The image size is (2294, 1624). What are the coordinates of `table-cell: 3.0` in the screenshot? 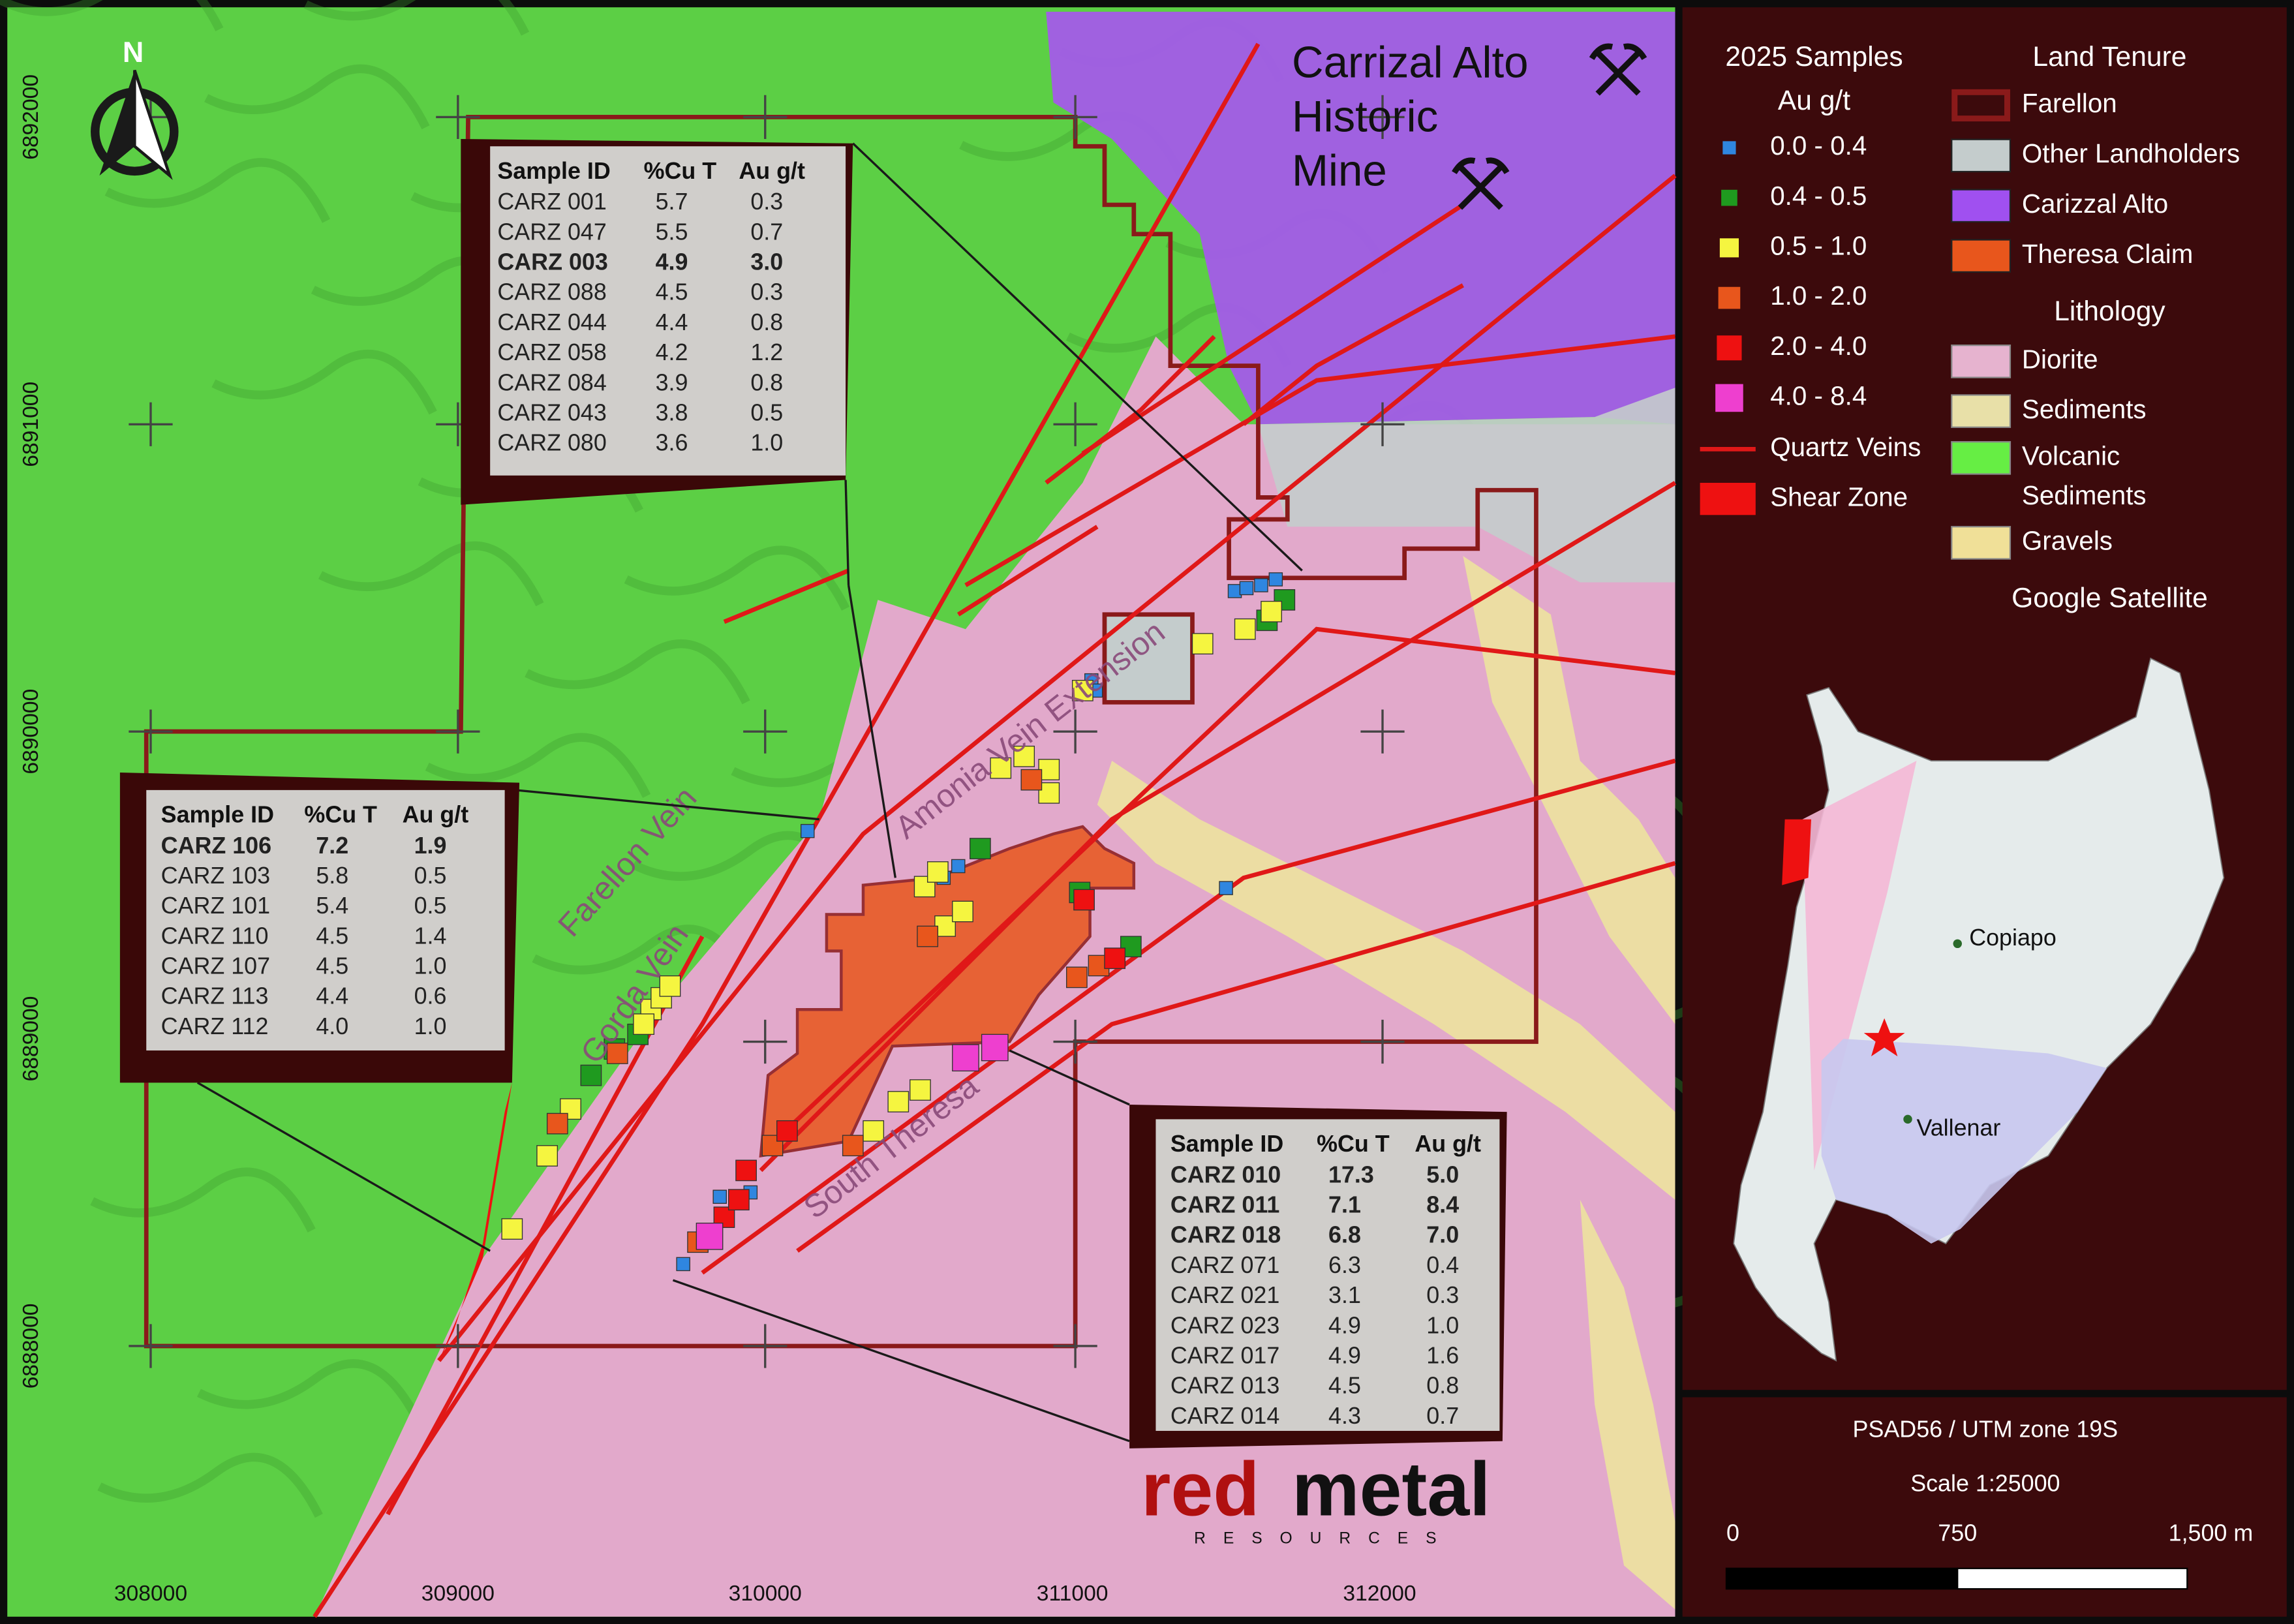 It's located at (767, 262).